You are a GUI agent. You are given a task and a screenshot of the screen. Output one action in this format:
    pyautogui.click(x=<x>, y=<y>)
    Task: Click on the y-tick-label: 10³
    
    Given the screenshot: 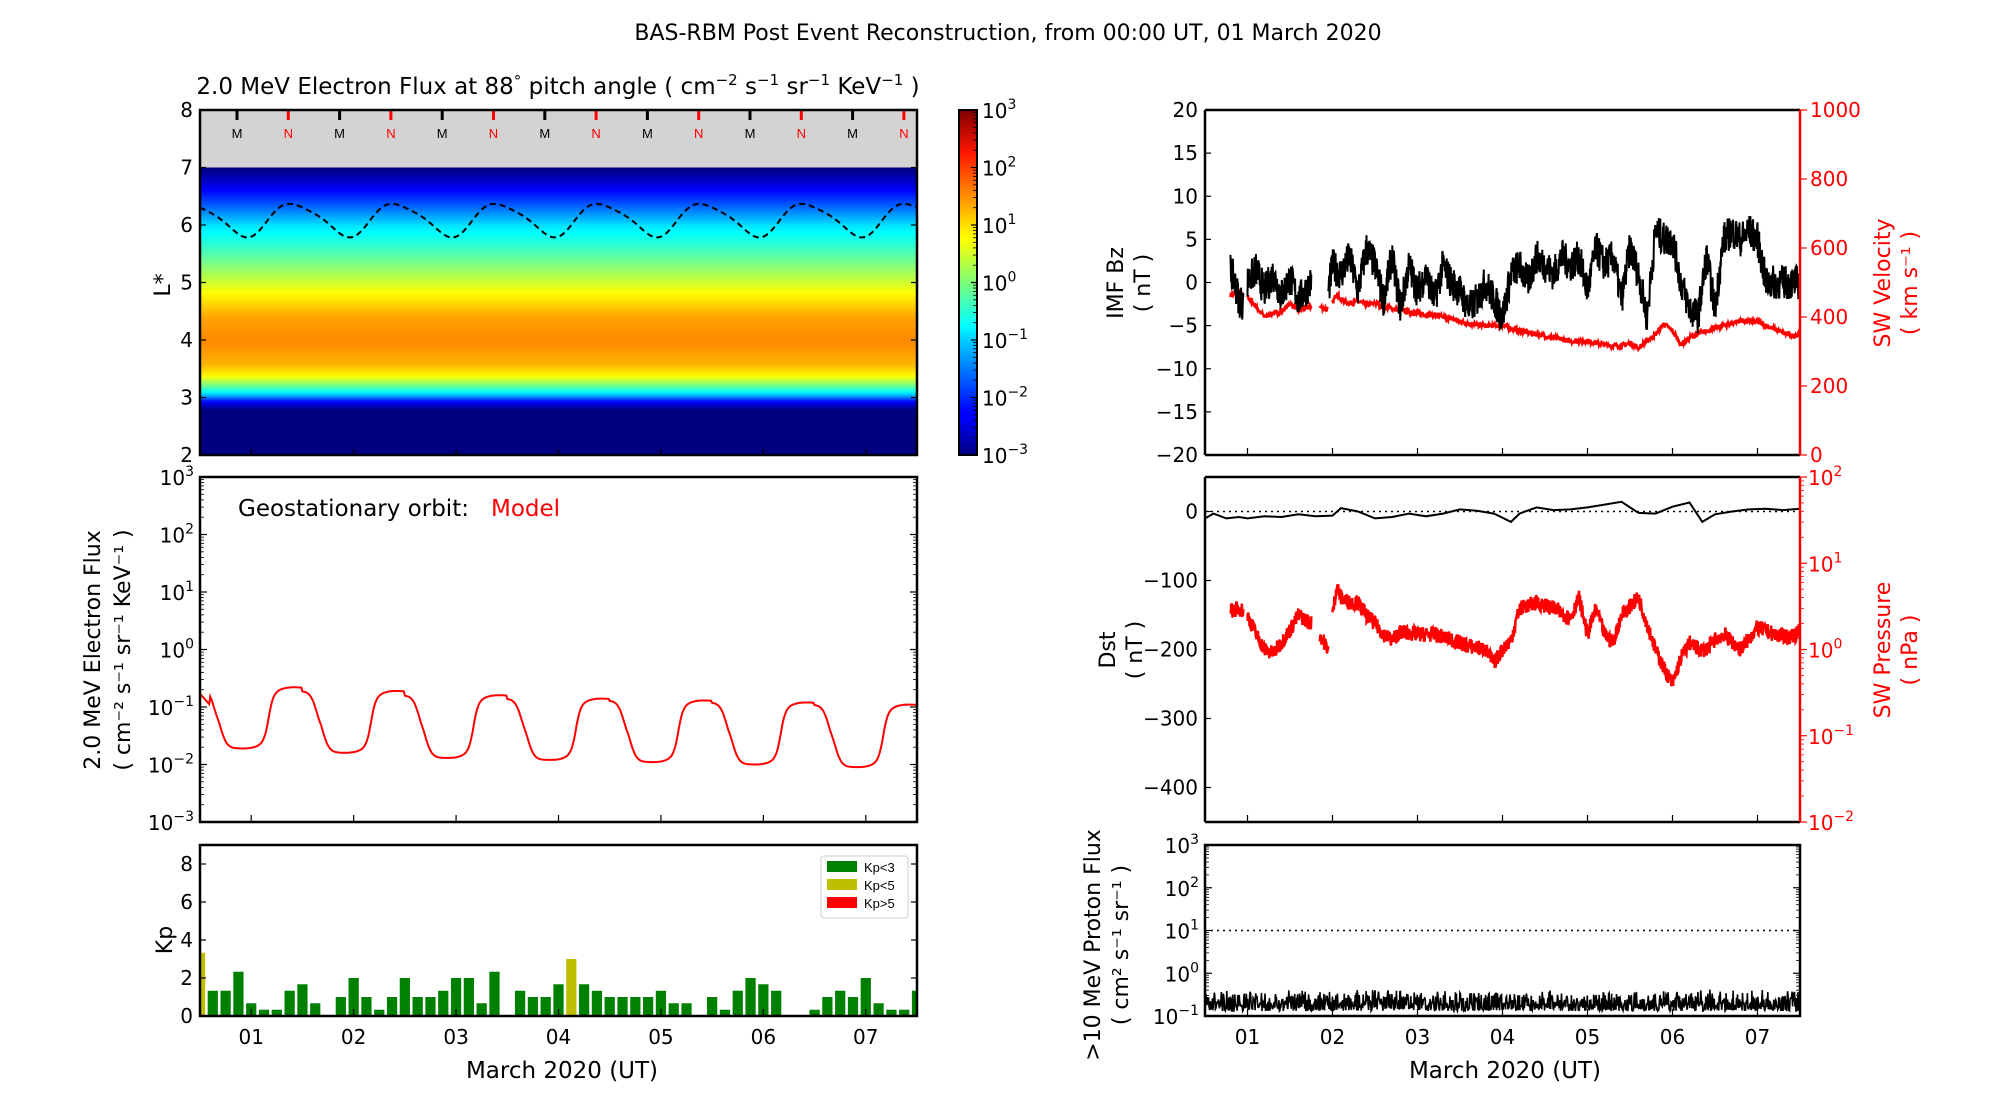 What is the action you would take?
    pyautogui.click(x=177, y=477)
    